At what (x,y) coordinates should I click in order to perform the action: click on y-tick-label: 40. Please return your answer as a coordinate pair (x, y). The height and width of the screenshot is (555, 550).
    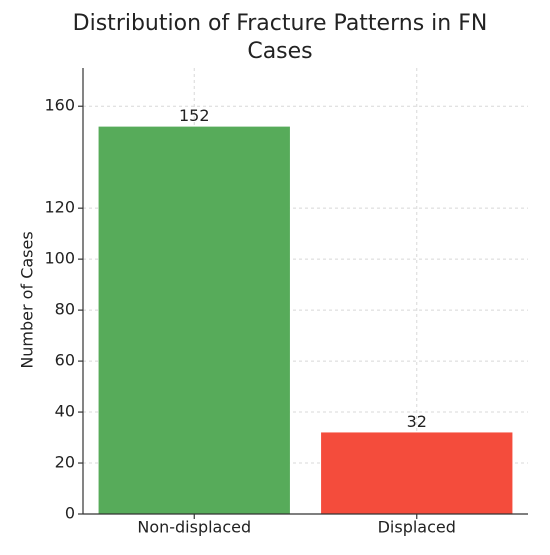
    Looking at the image, I should click on (65, 411).